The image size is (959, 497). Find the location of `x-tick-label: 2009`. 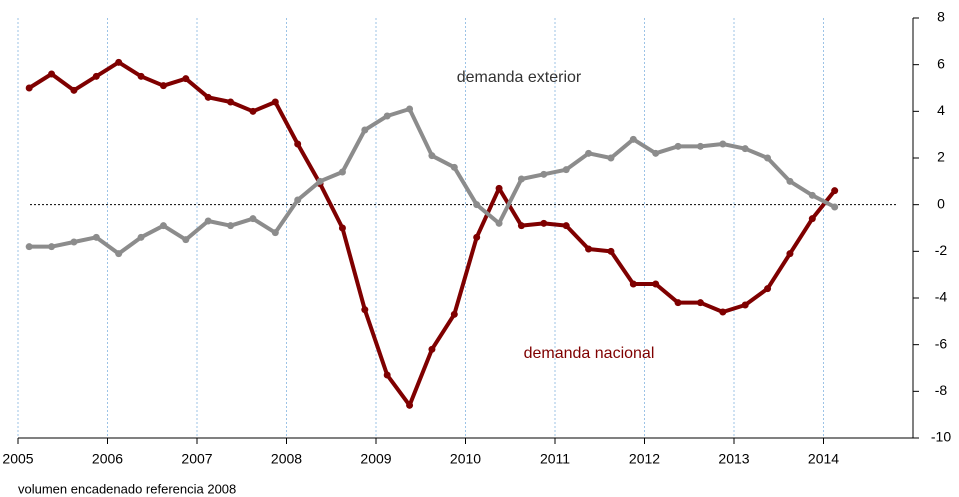

x-tick-label: 2009 is located at coordinates (375, 459).